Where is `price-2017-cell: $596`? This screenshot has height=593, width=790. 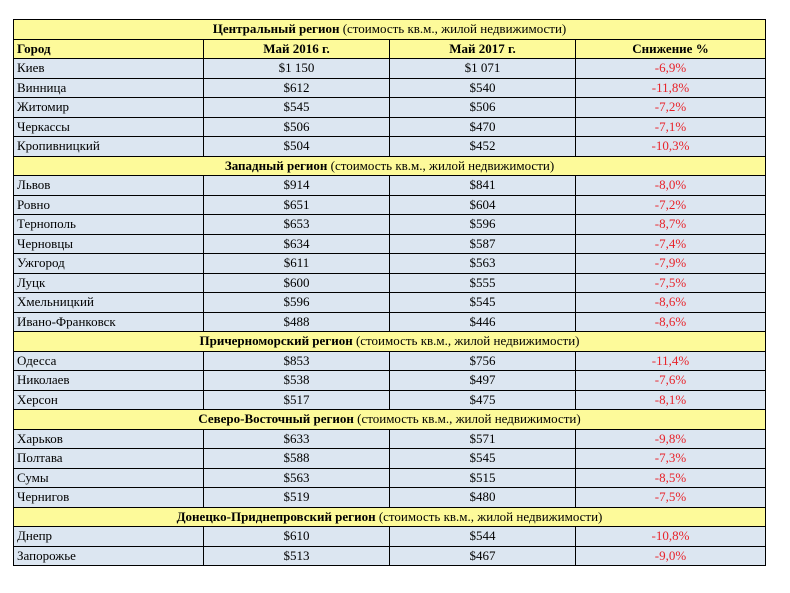
price-2017-cell: $596 is located at coordinates (482, 224).